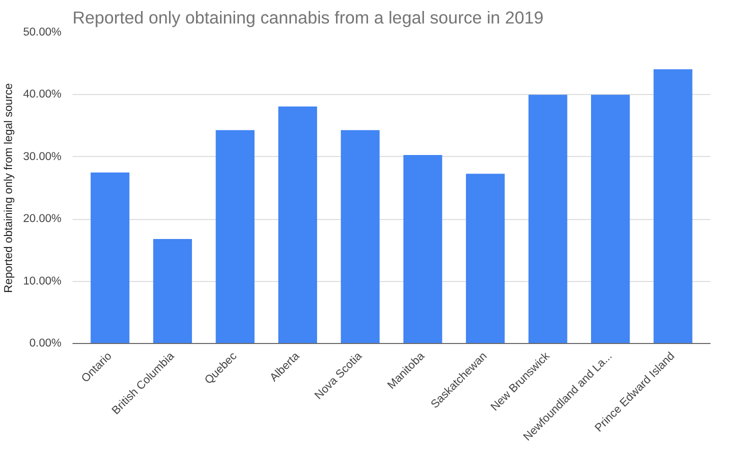  What do you see at coordinates (42, 94) in the screenshot?
I see `y-tick-label: 40.00%` at bounding box center [42, 94].